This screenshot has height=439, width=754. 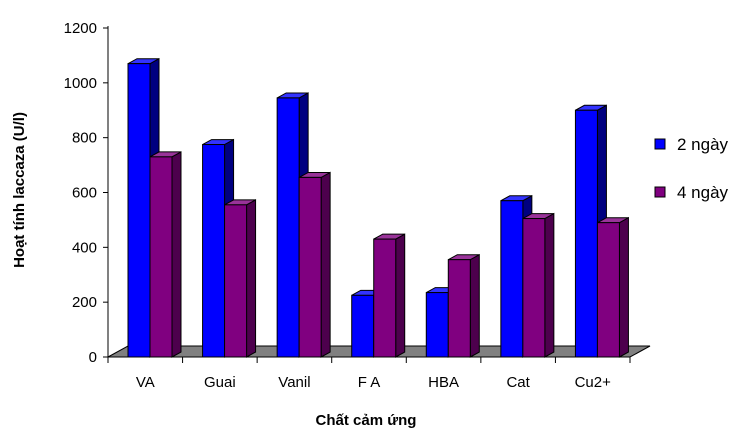 What do you see at coordinates (80, 83) in the screenshot?
I see `y-tick-label: 1000` at bounding box center [80, 83].